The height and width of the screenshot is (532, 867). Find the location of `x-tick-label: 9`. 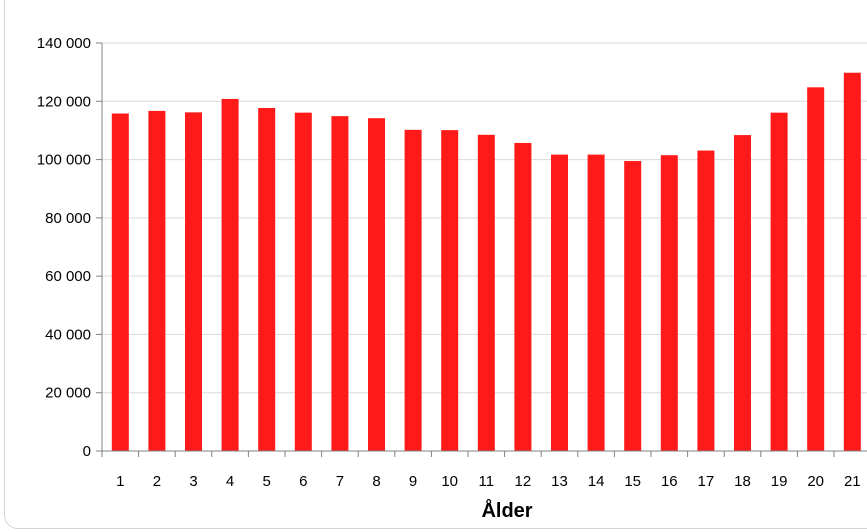

x-tick-label: 9 is located at coordinates (413, 481).